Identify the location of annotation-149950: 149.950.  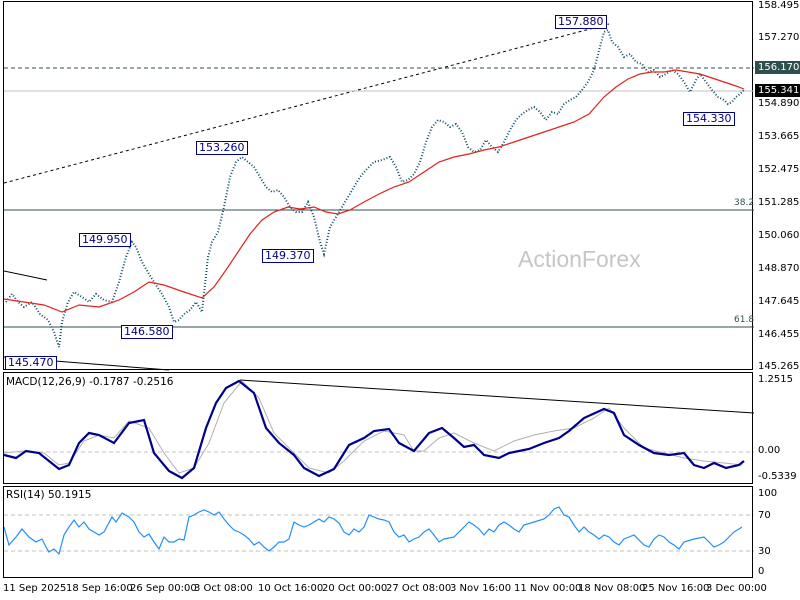
(105, 240).